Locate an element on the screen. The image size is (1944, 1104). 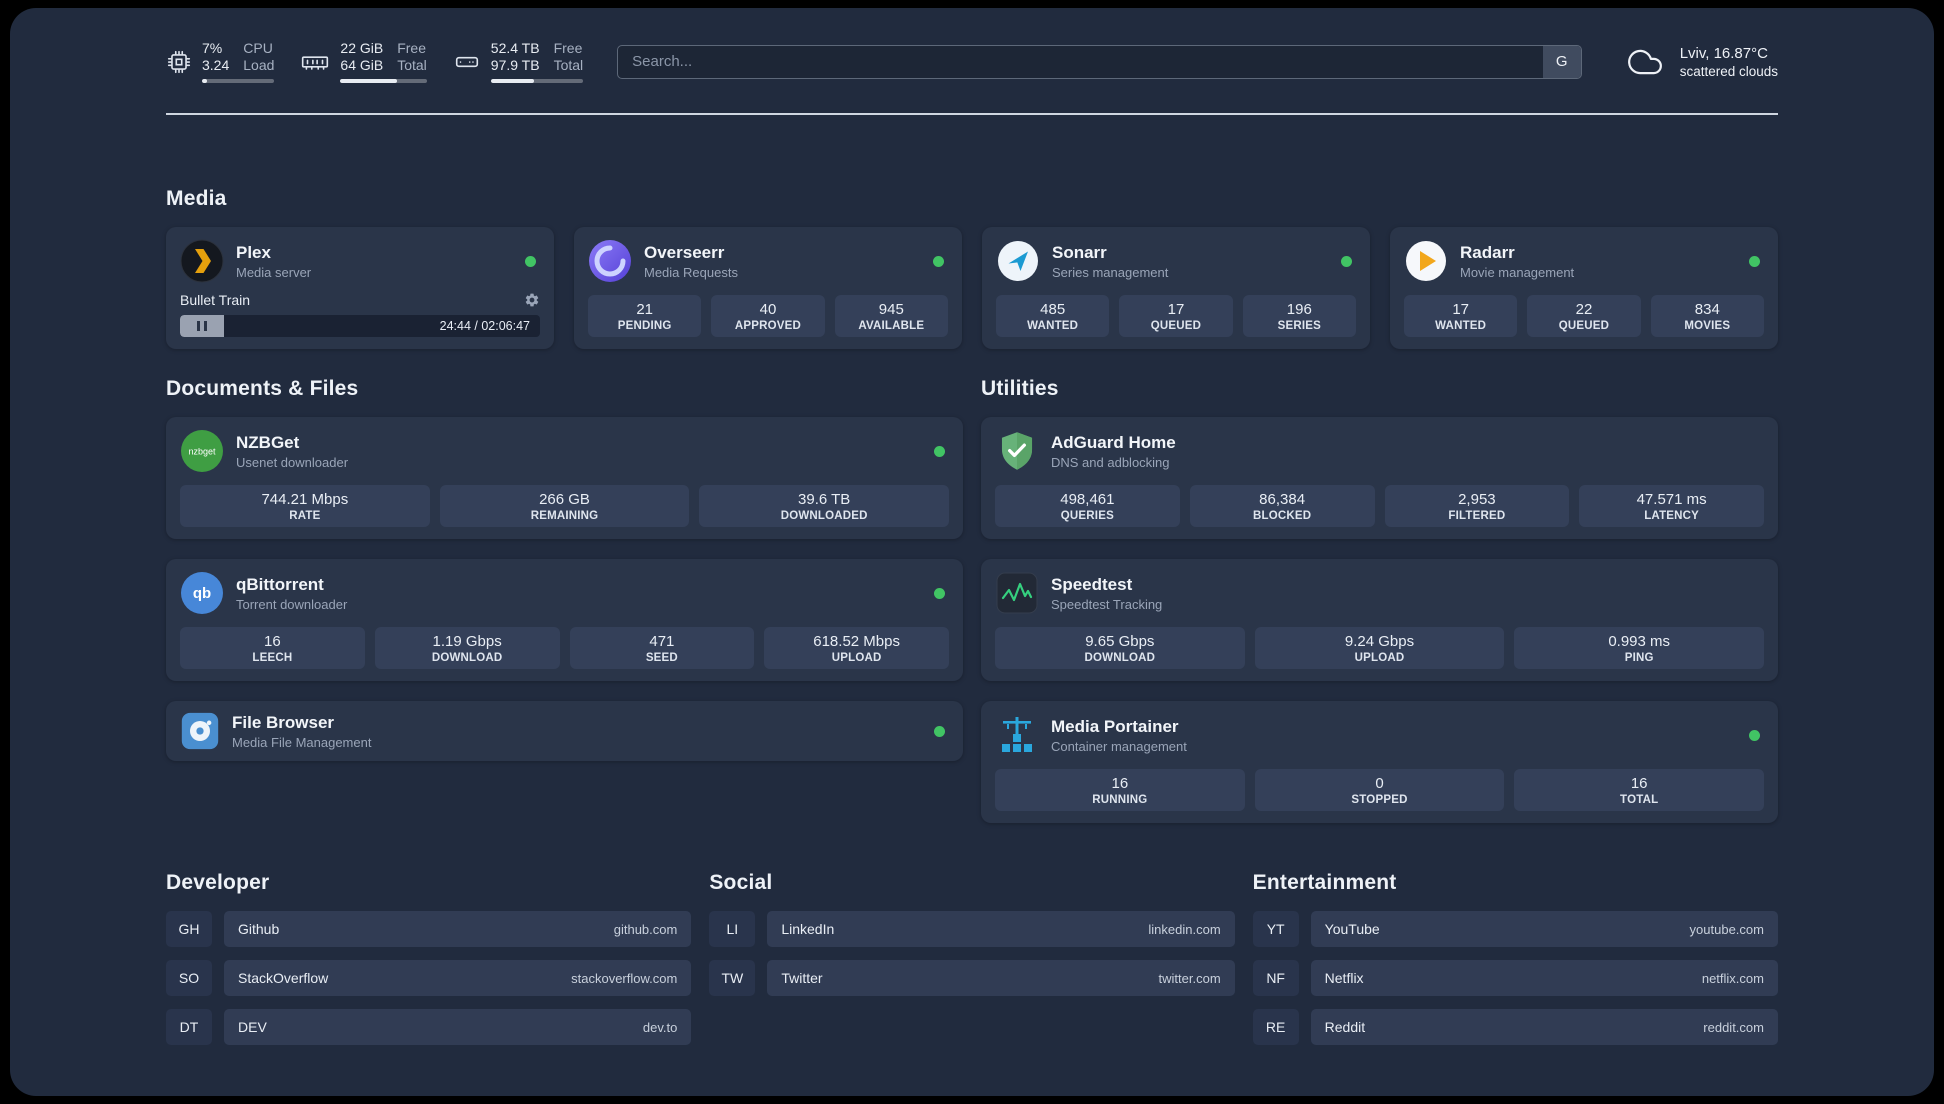
app-card-nzbget: nzbget NZBGet Usenet downloader 74 is located at coordinates (564, 478).